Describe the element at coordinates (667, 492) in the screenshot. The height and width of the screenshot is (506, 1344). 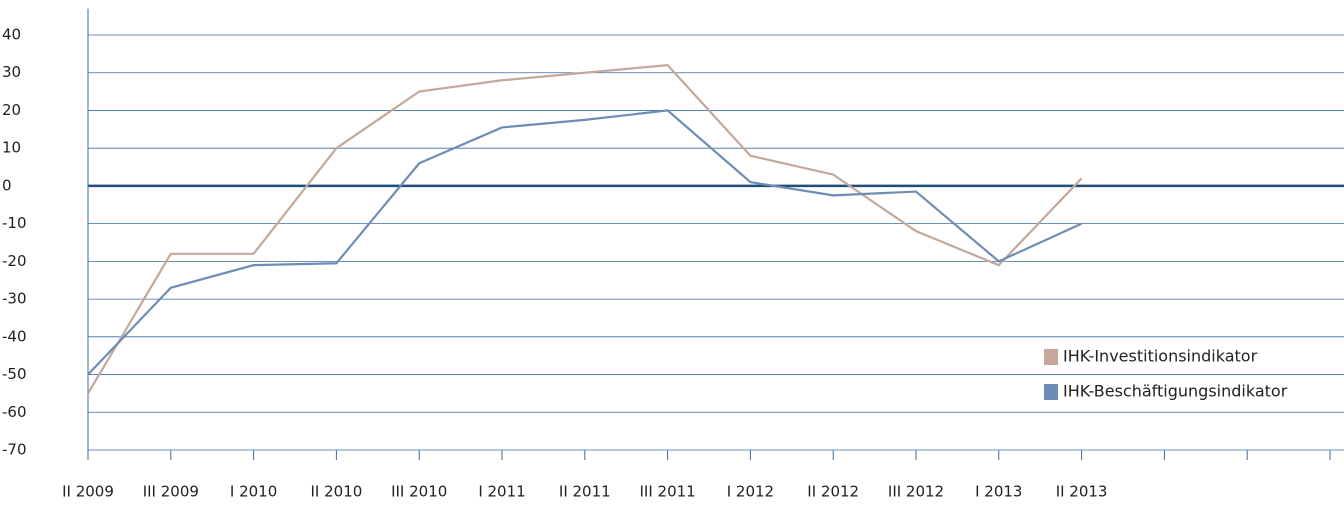
I see `x-tick-label: III 2011` at that location.